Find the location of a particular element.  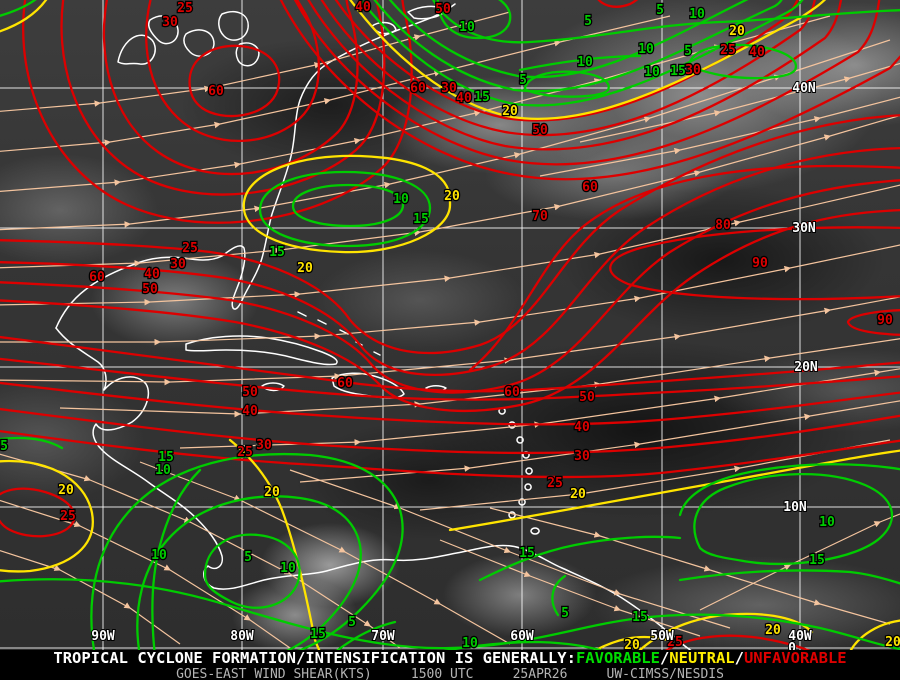

contour-value-label: 70 is located at coordinates (540, 216).